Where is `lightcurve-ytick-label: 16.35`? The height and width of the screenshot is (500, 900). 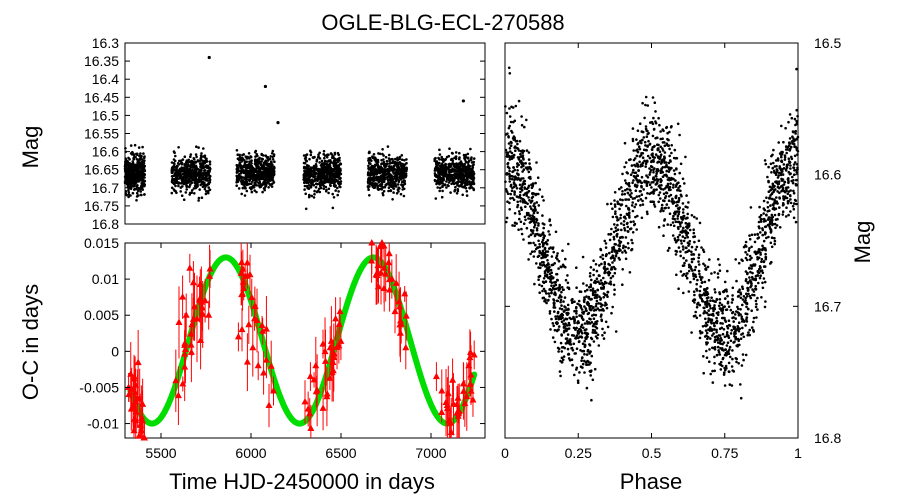 lightcurve-ytick-label: 16.35 is located at coordinates (101, 61).